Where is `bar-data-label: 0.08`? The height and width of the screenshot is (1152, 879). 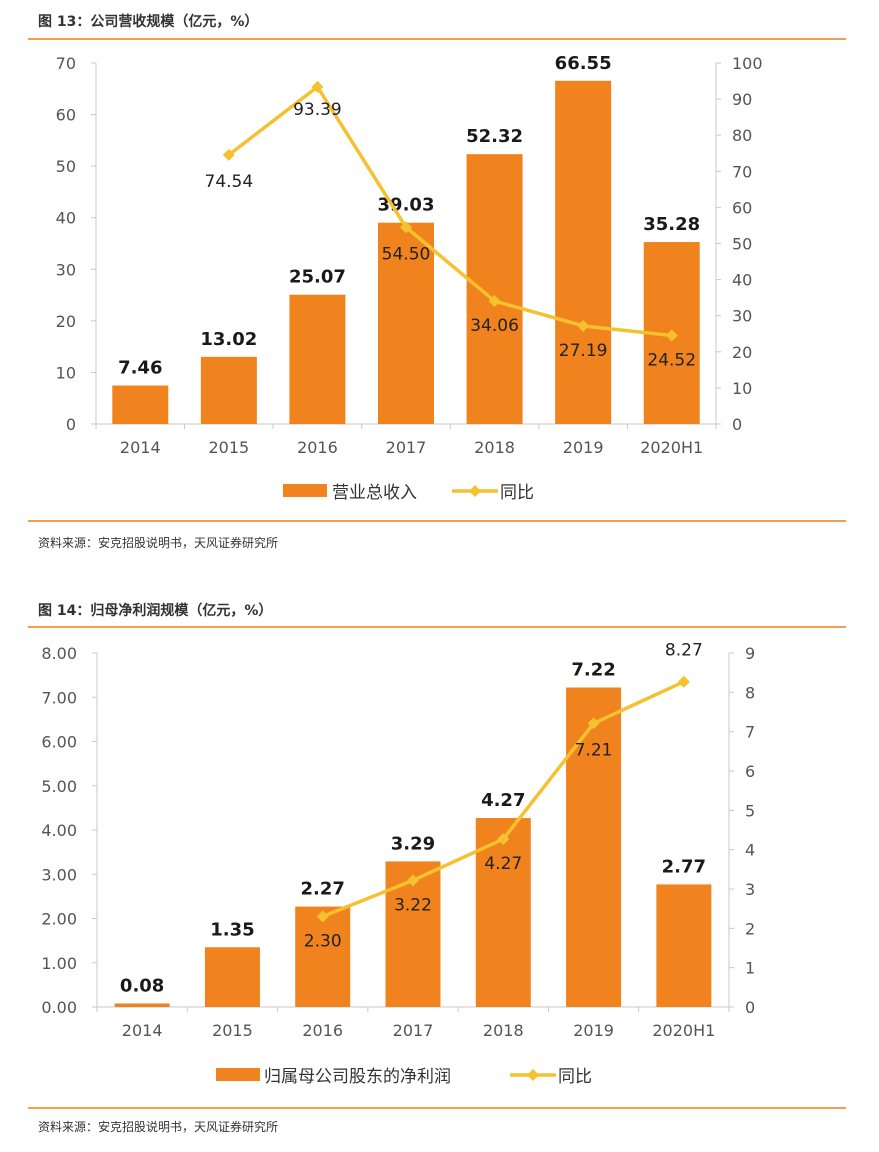
bar-data-label: 0.08 is located at coordinates (142, 985).